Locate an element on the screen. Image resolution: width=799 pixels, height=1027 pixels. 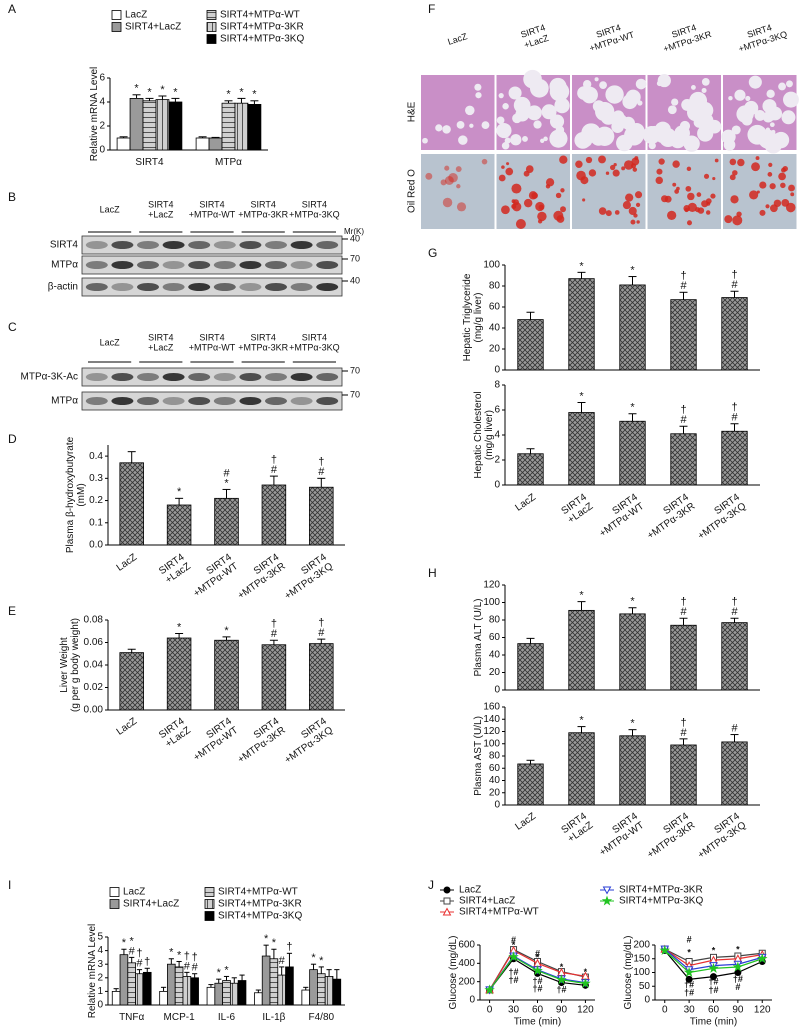
y-axis-label: Plasma β-hydroxybutyrate is located at coordinates (70, 494).